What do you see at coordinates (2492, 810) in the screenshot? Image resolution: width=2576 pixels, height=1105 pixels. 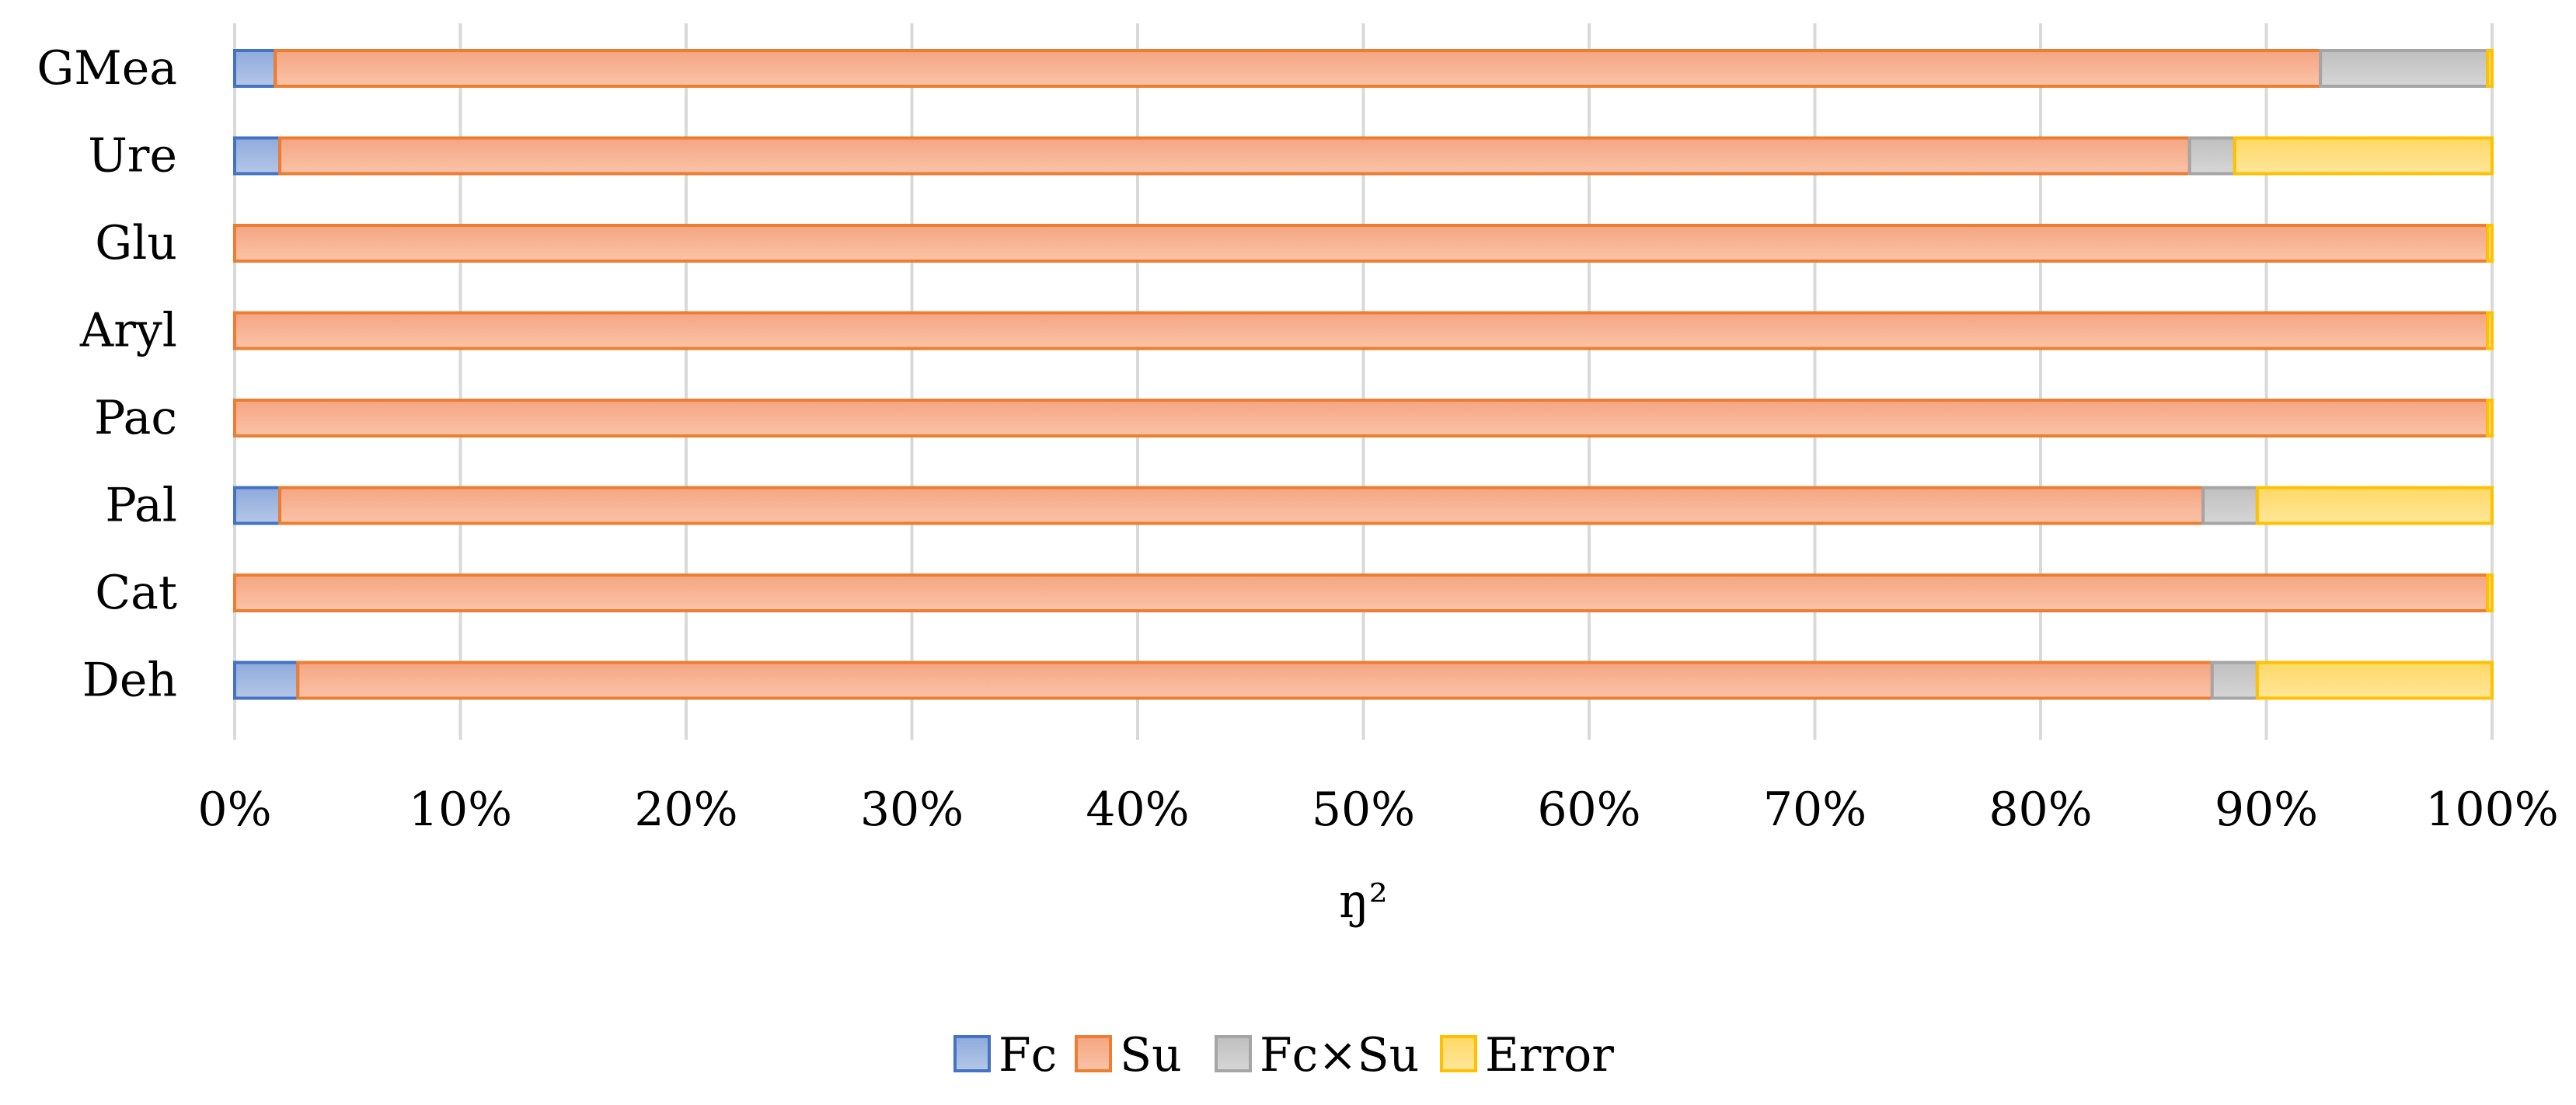 I see `x-tick-label: 100%` at bounding box center [2492, 810].